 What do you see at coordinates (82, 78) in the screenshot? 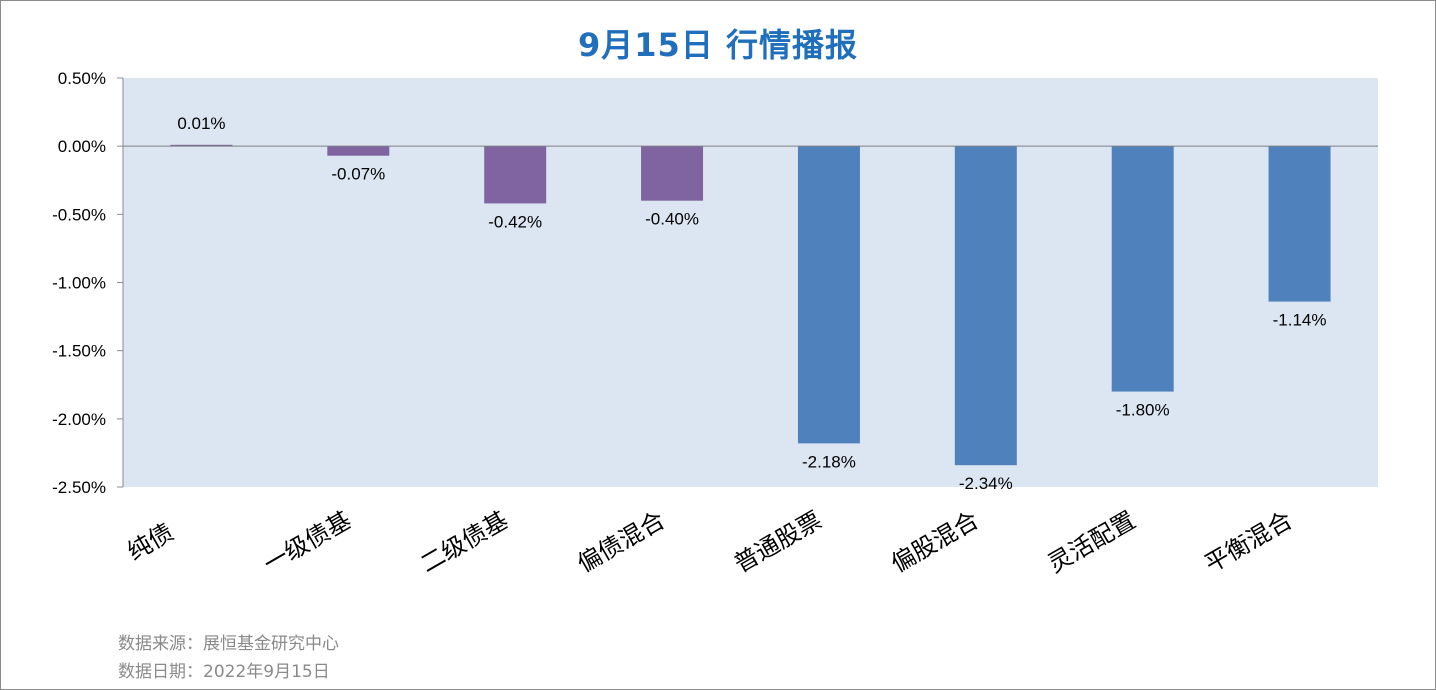
I see `y-tick-label: 0.50%` at bounding box center [82, 78].